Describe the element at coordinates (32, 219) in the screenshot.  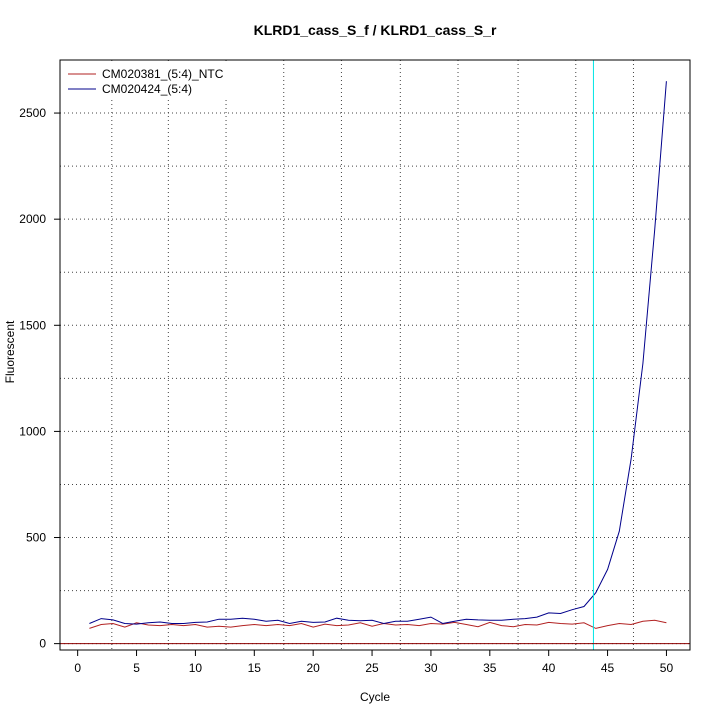
I see `y-tick-label: 2000` at that location.